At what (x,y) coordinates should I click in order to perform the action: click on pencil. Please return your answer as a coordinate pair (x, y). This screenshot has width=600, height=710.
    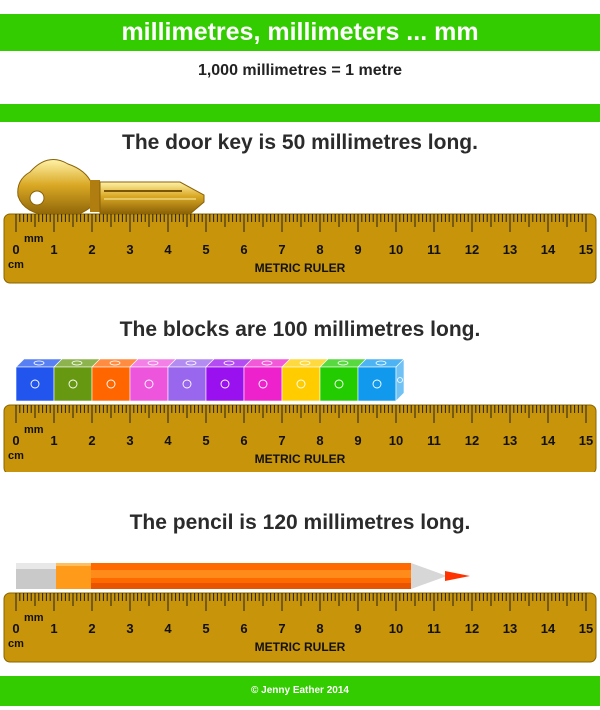
    Looking at the image, I should click on (243, 576).